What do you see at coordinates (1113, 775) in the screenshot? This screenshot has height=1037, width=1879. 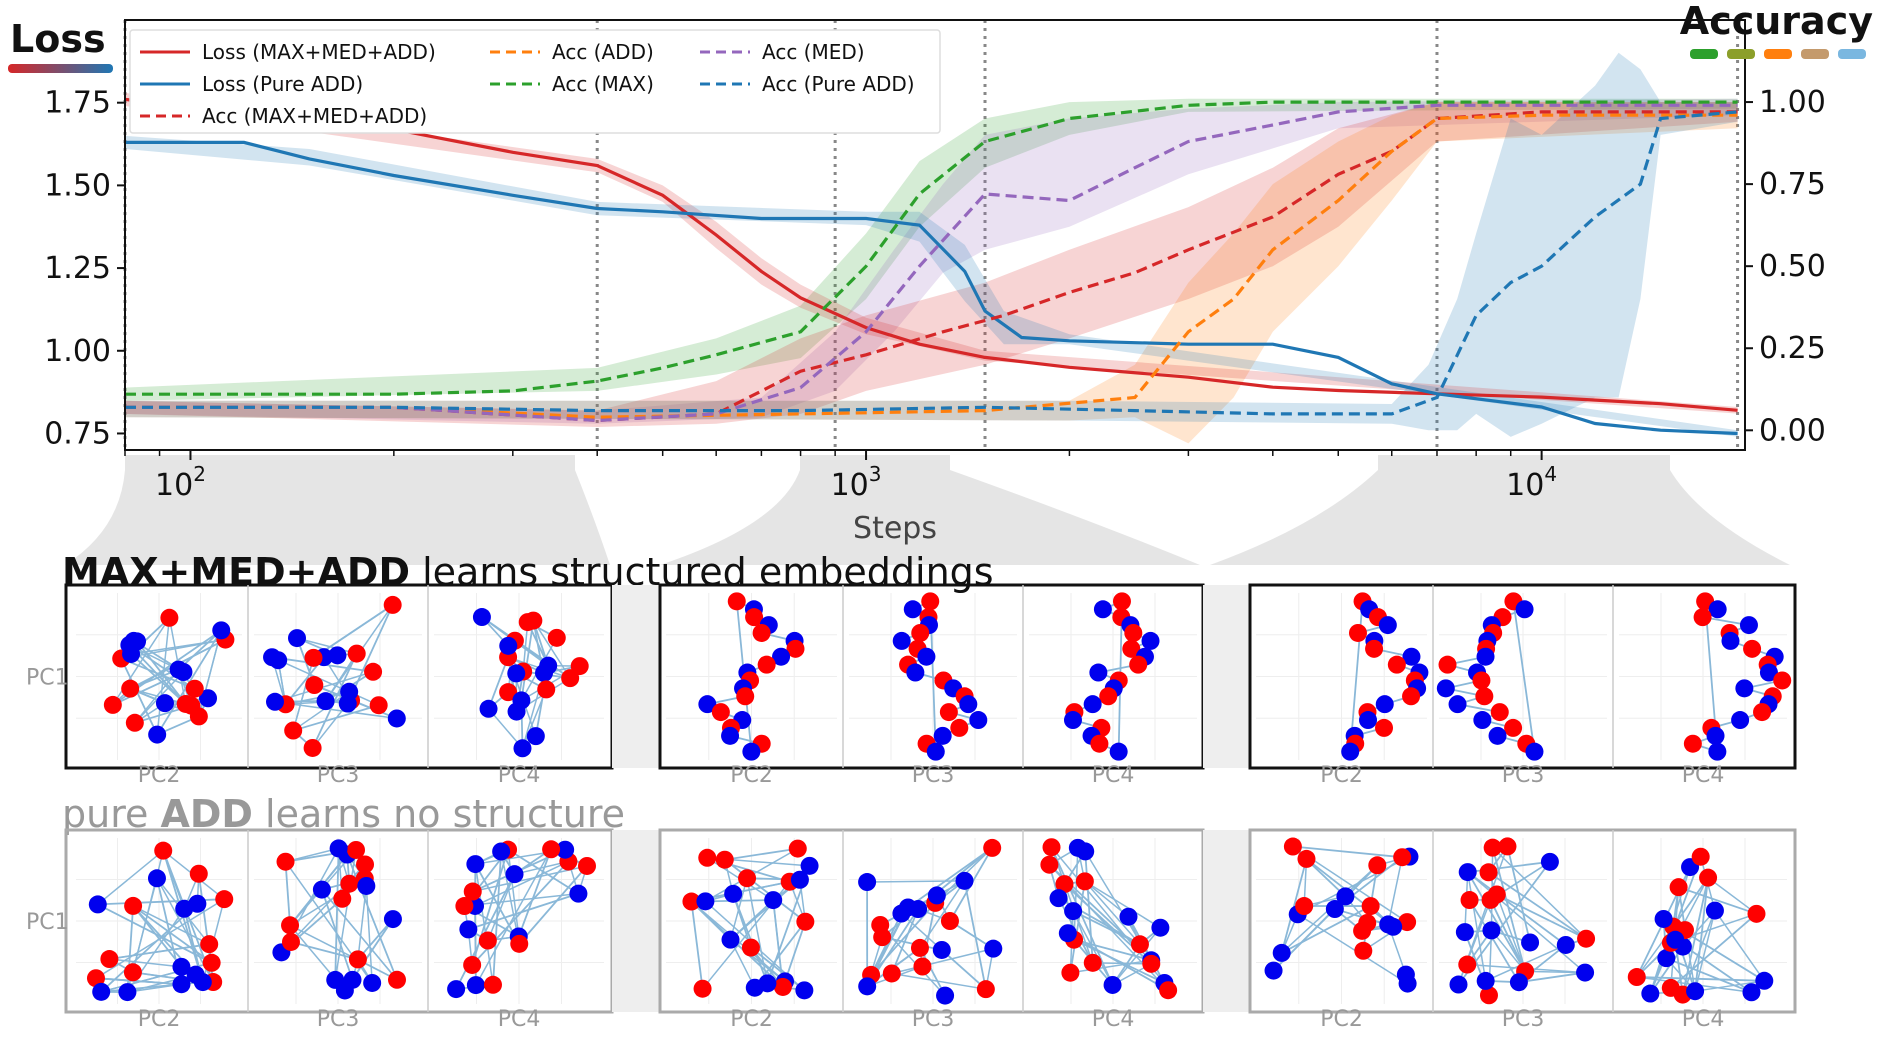 I see `panel-x-label-5: PC4` at bounding box center [1113, 775].